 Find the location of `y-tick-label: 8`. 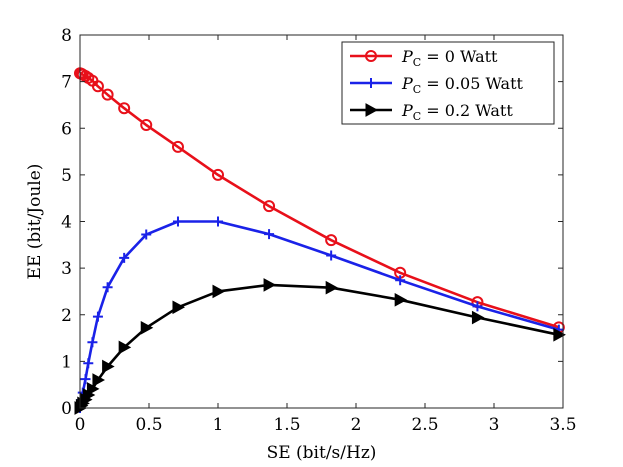

y-tick-label: 8 is located at coordinates (66, 36).